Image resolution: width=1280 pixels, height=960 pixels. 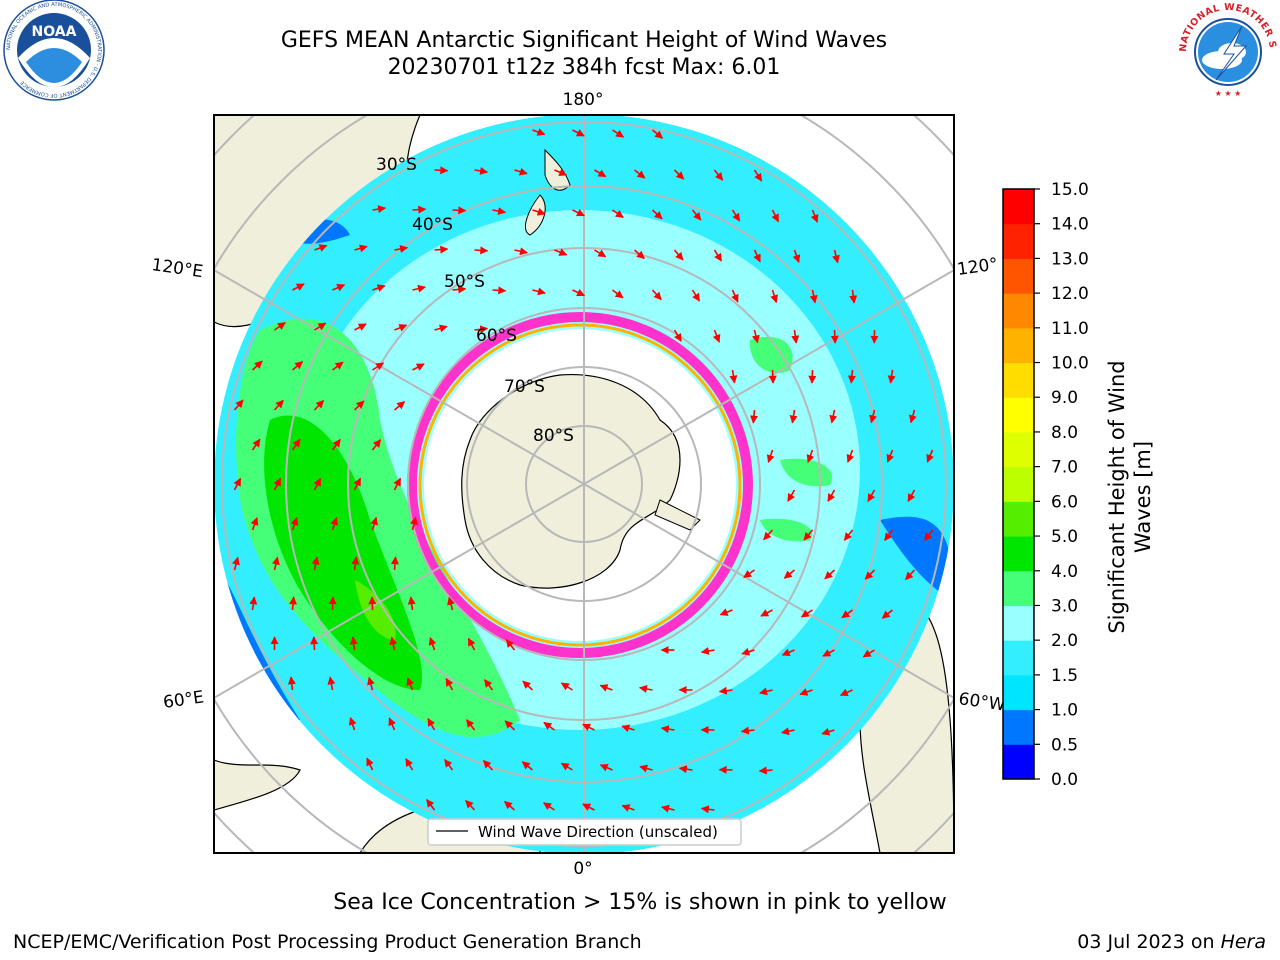 I want to click on colorbar-title: Significant Height of Wind Waves [m], so click(x=1130, y=497).